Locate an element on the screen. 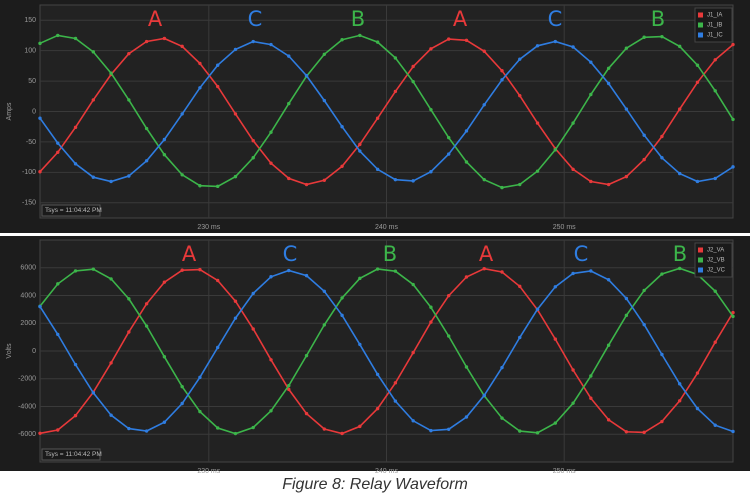  phase-label: B is located at coordinates (358, 19).